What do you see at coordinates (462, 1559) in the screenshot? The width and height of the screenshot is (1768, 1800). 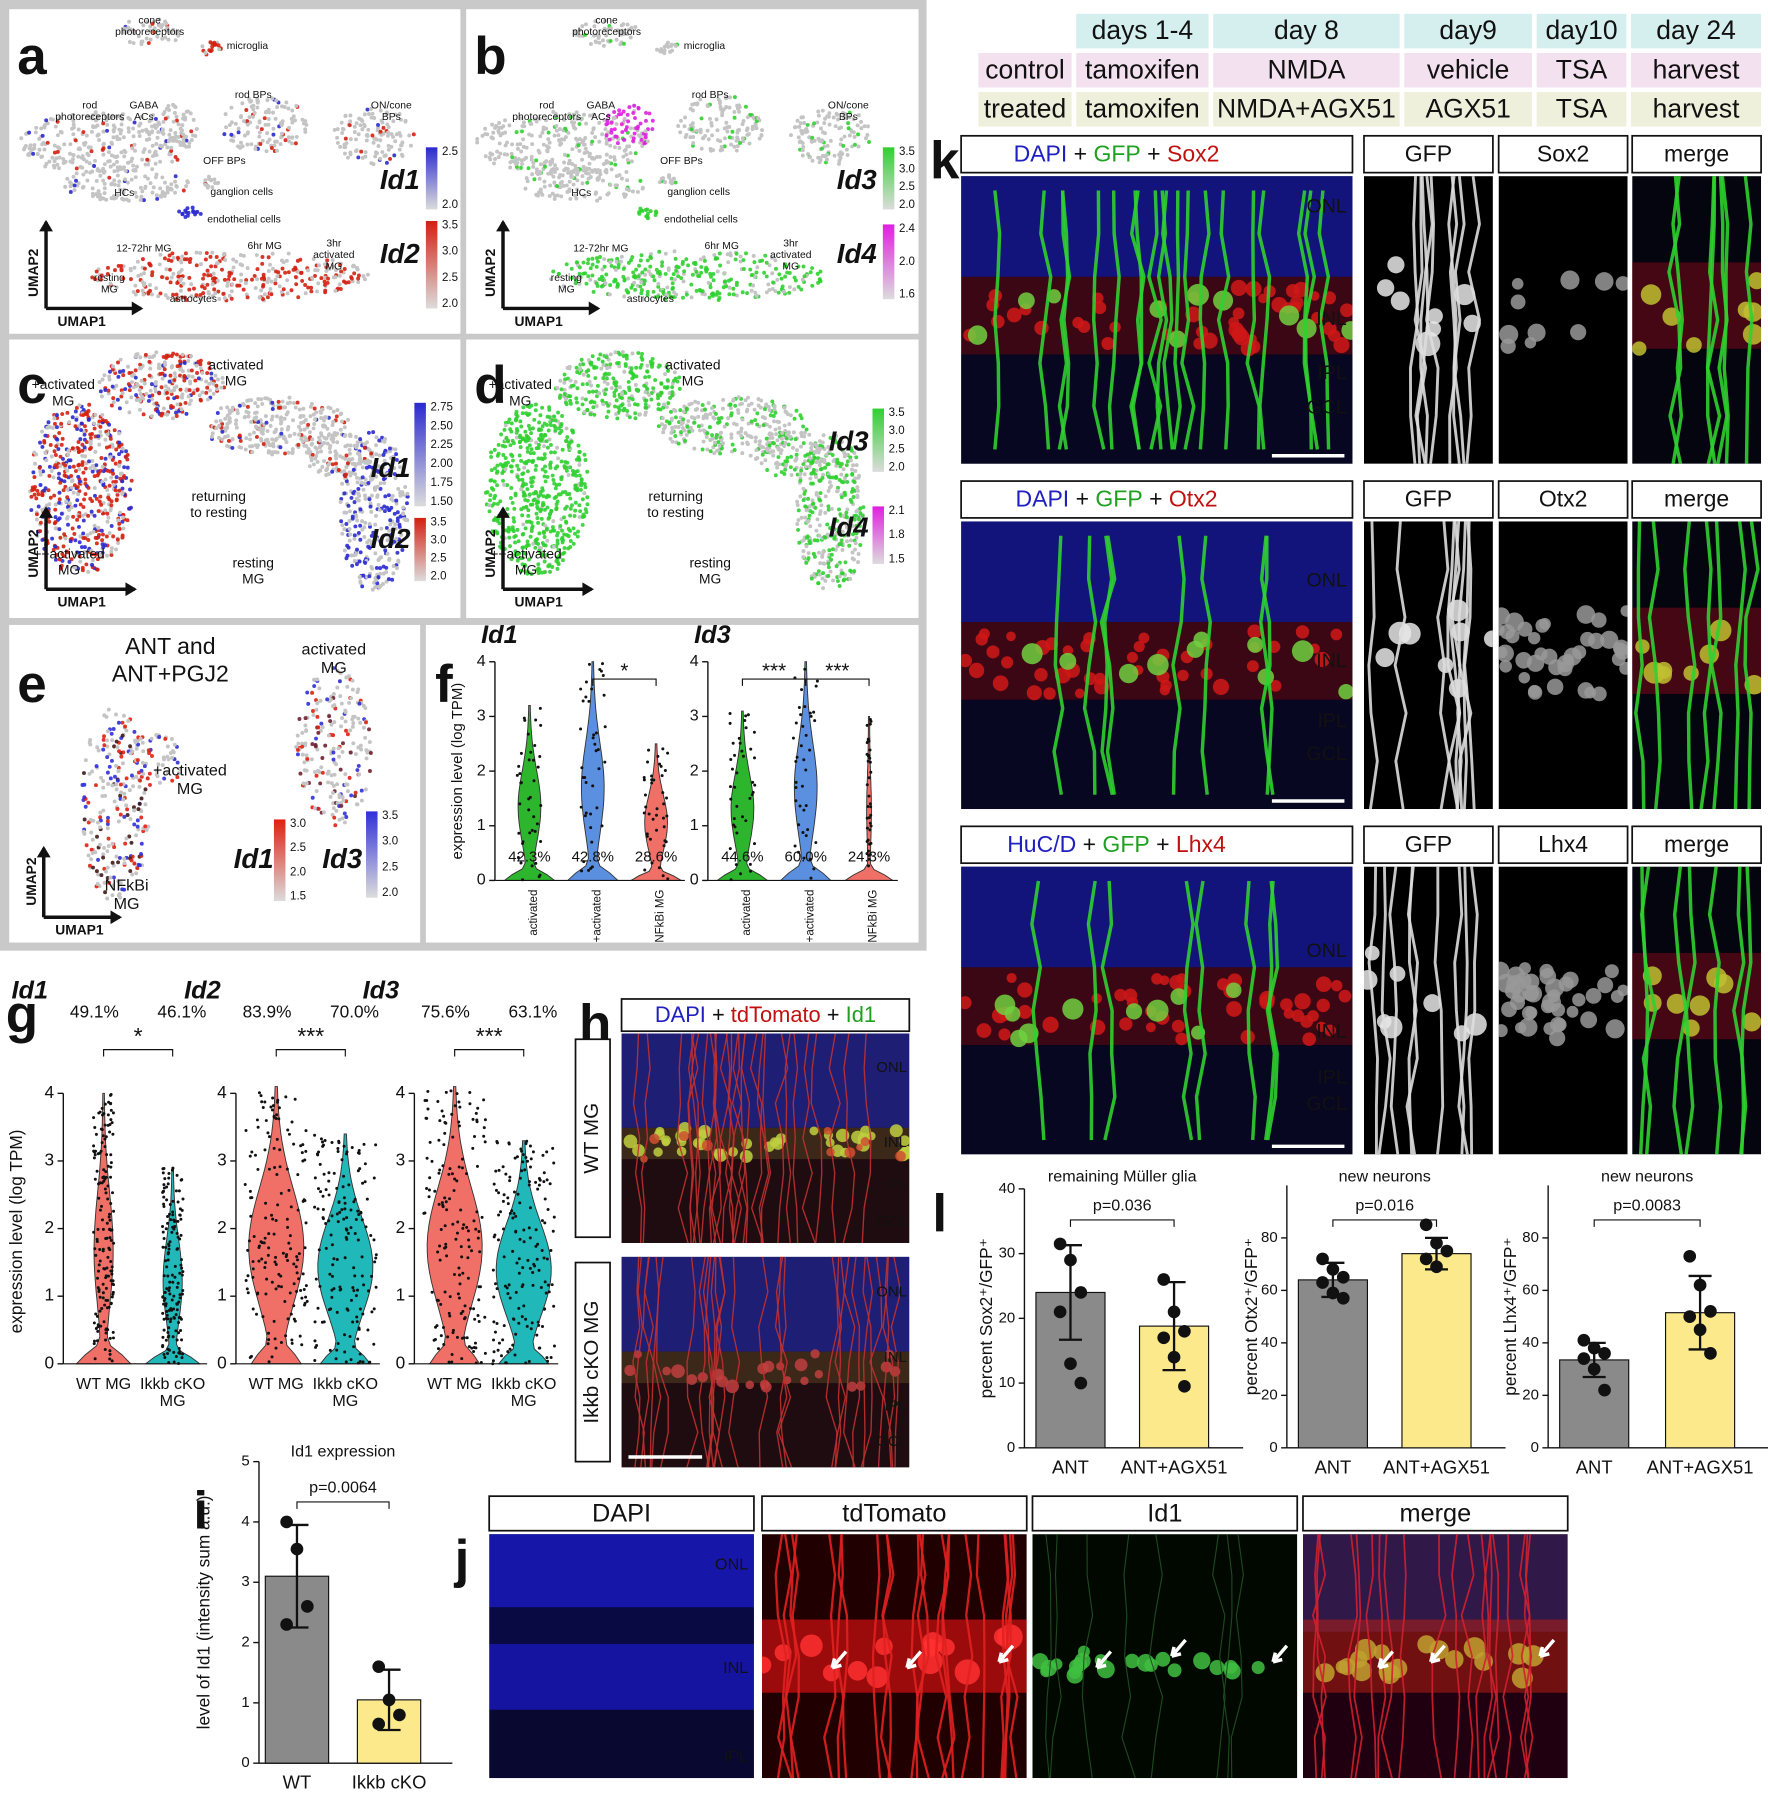 I see `panel-letter: j` at bounding box center [462, 1559].